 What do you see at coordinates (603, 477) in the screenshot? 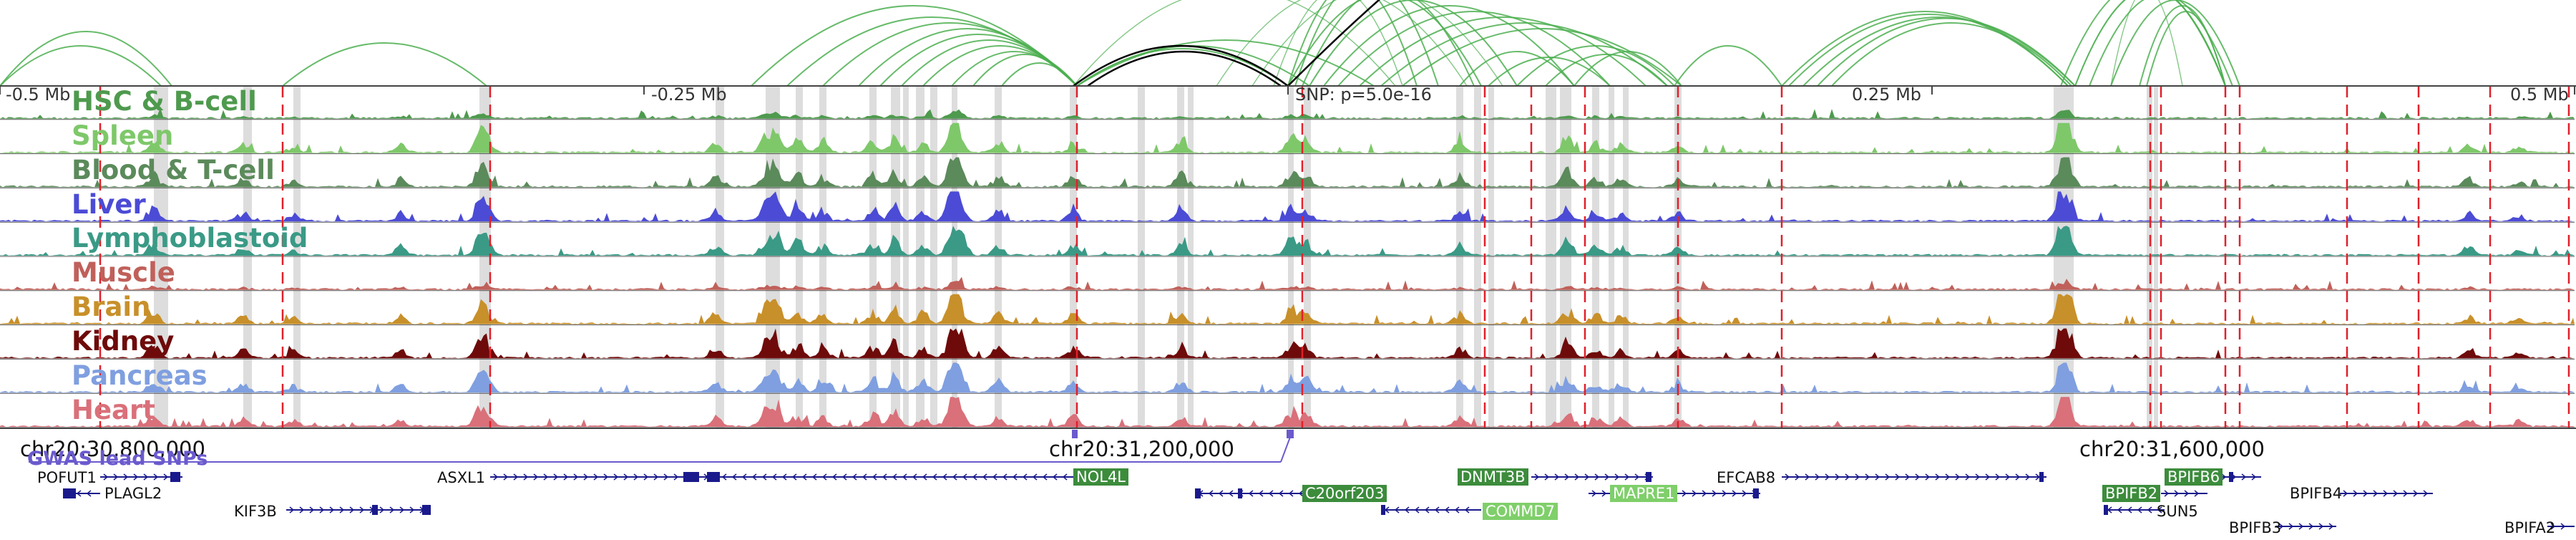
I see `gene-asxl1` at bounding box center [603, 477].